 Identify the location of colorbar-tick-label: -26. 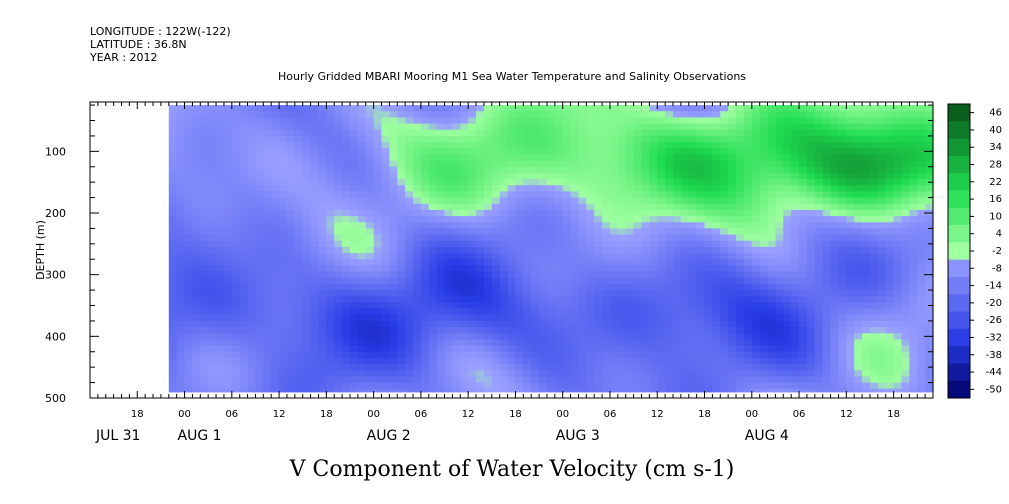
(994, 320).